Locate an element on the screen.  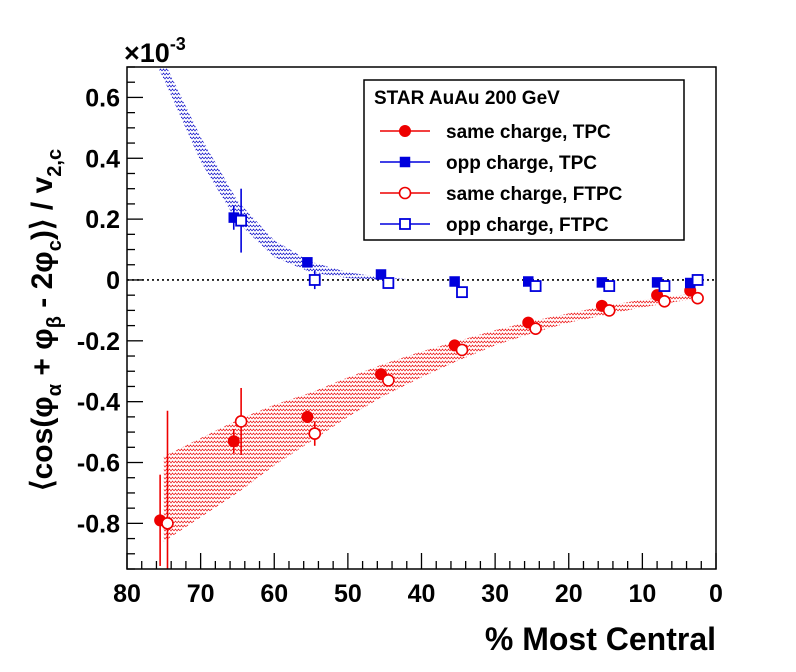
x-tick-label: 60 is located at coordinates (274, 594).